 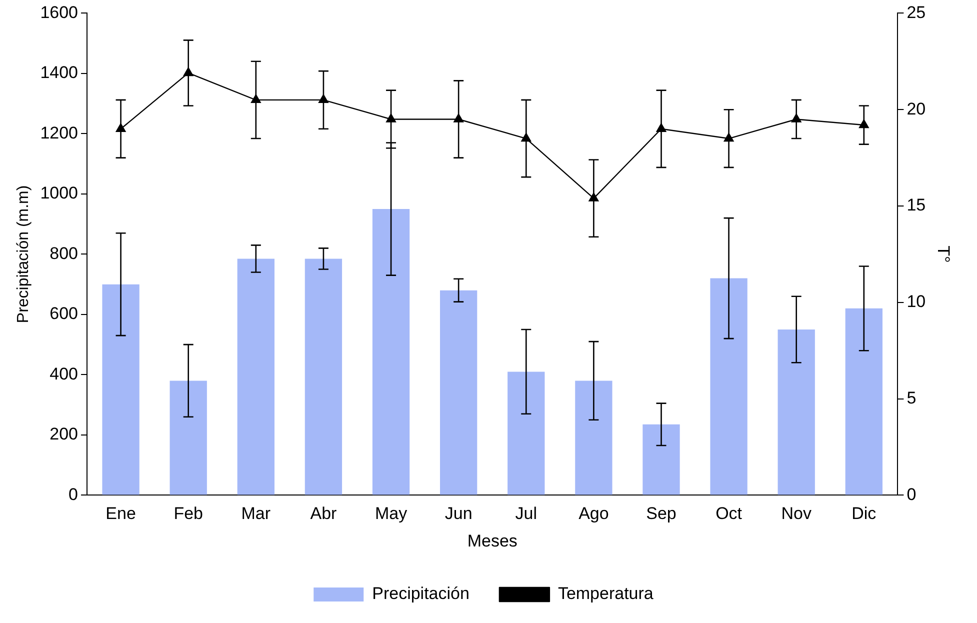 What do you see at coordinates (64, 253) in the screenshot?
I see `y-tick-label: 800` at bounding box center [64, 253].